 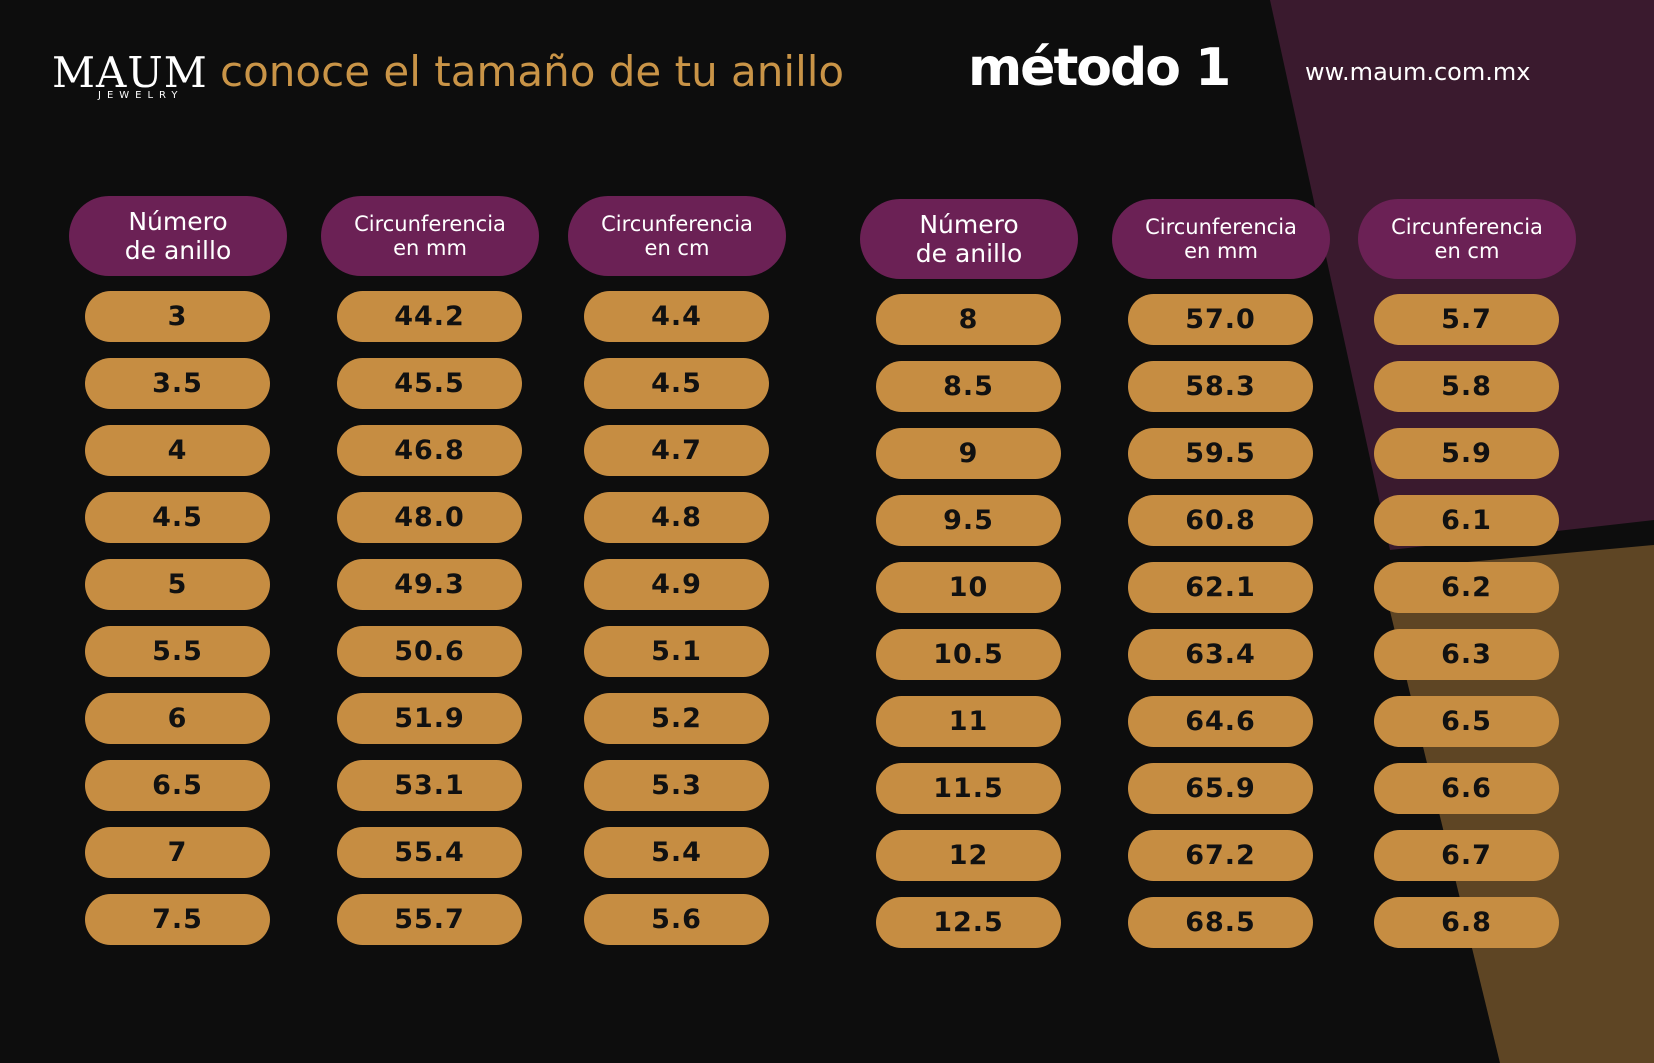 What do you see at coordinates (676, 785) in the screenshot?
I see `size-cell-circumference-cm: 5.3` at bounding box center [676, 785].